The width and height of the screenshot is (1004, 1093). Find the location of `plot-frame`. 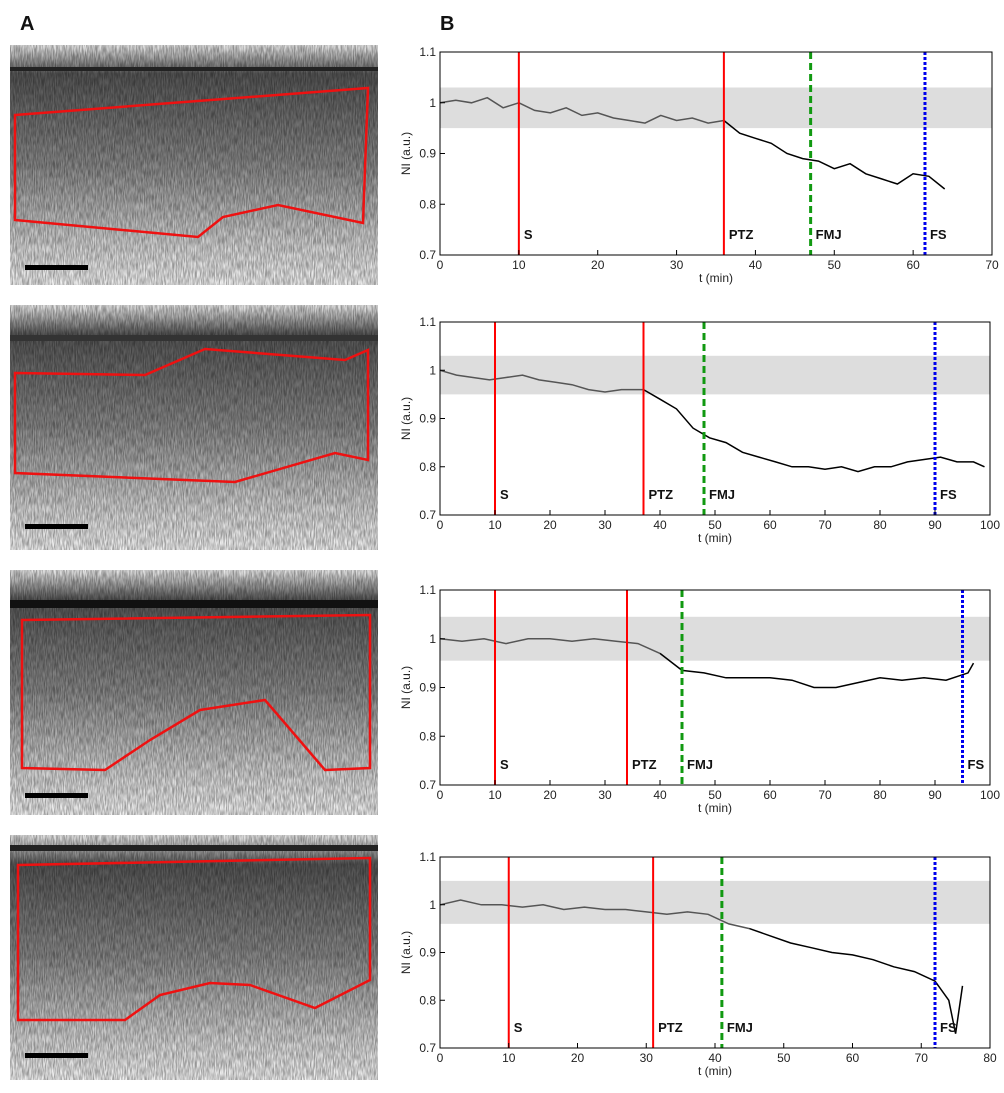

plot-frame is located at coordinates (716, 153).